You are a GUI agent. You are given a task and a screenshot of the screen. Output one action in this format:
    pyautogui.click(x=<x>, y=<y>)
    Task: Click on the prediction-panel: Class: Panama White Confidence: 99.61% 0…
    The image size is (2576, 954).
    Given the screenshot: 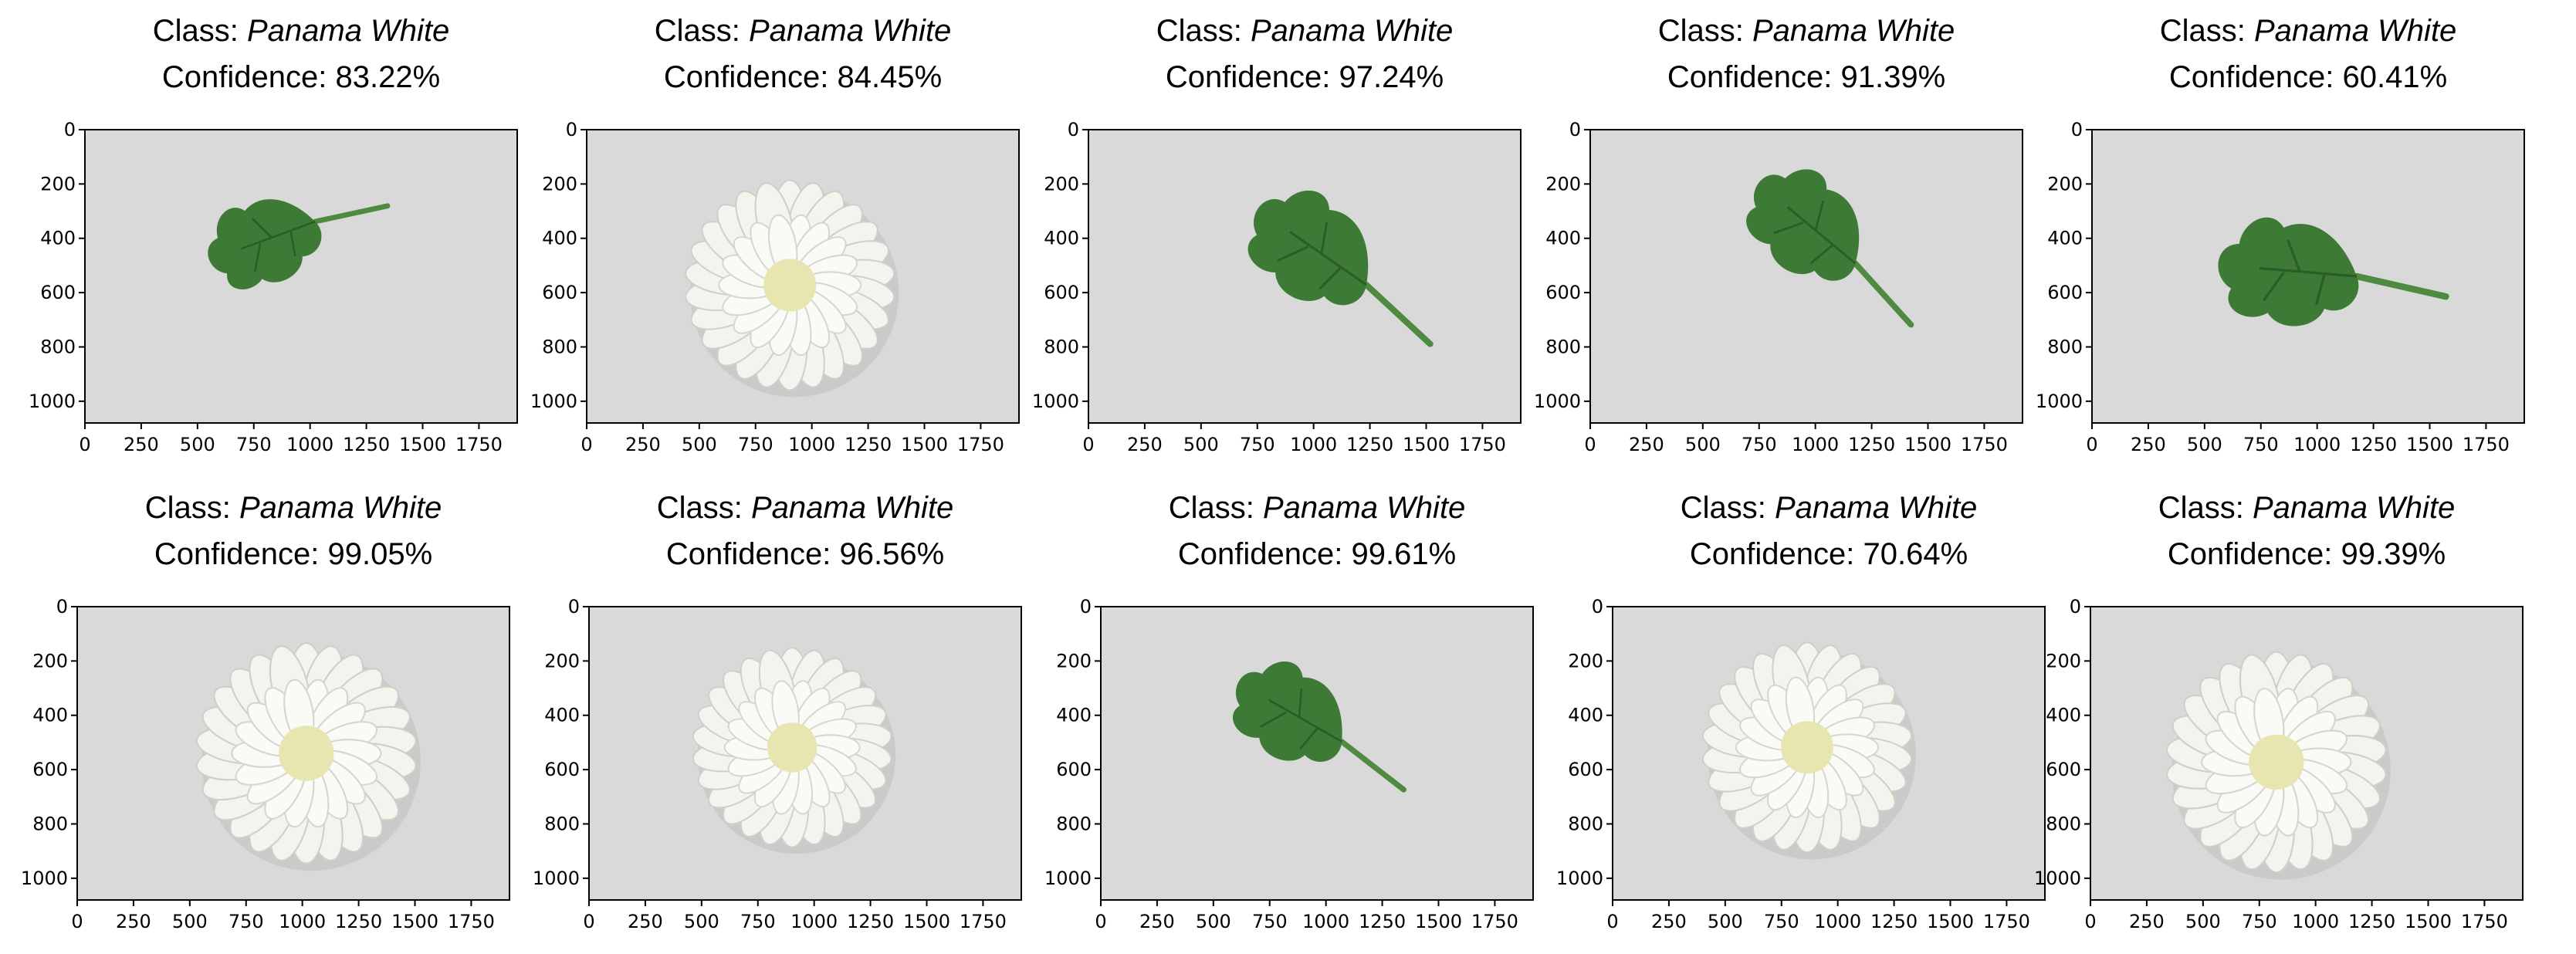 What is the action you would take?
    pyautogui.click(x=1308, y=722)
    